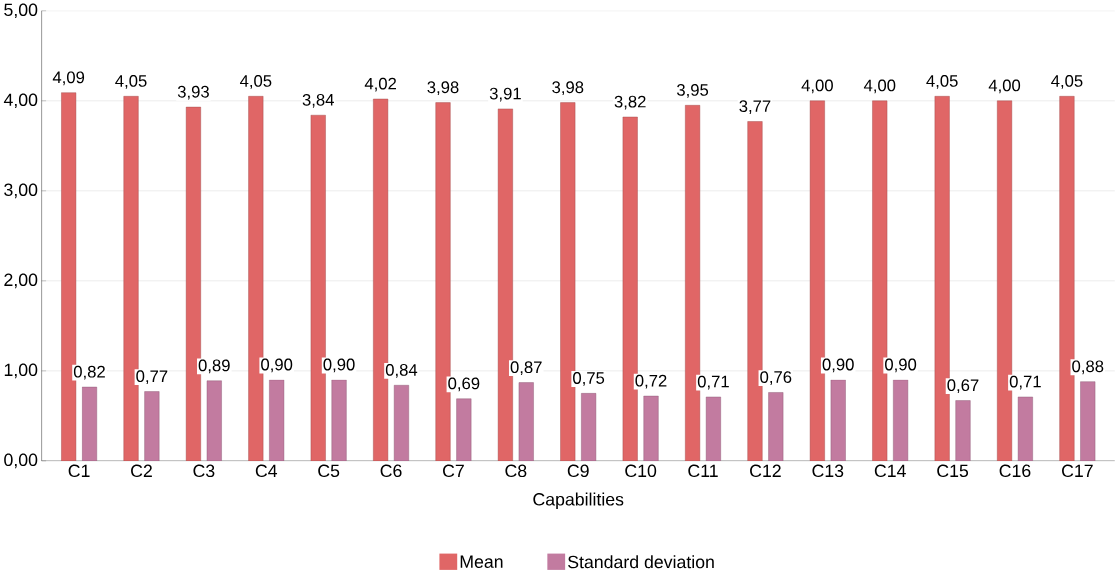 This screenshot has width=1115, height=574. Describe the element at coordinates (21, 11) in the screenshot. I see `y-tick-label: 5,00` at that location.